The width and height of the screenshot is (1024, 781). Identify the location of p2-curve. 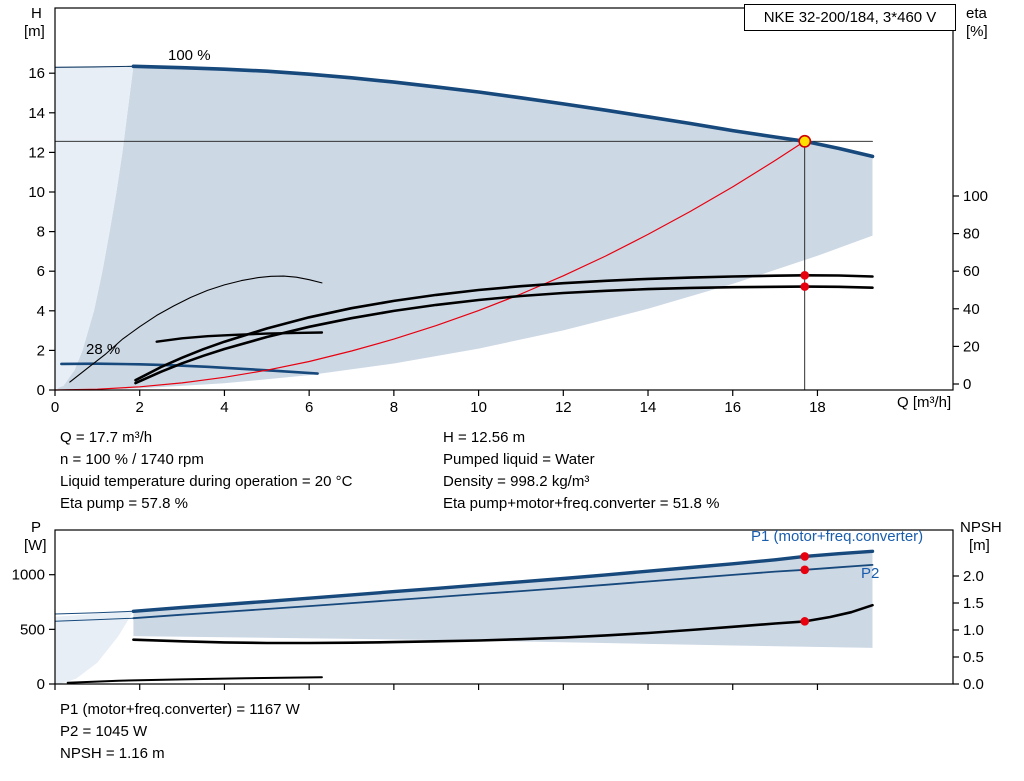
(503, 592).